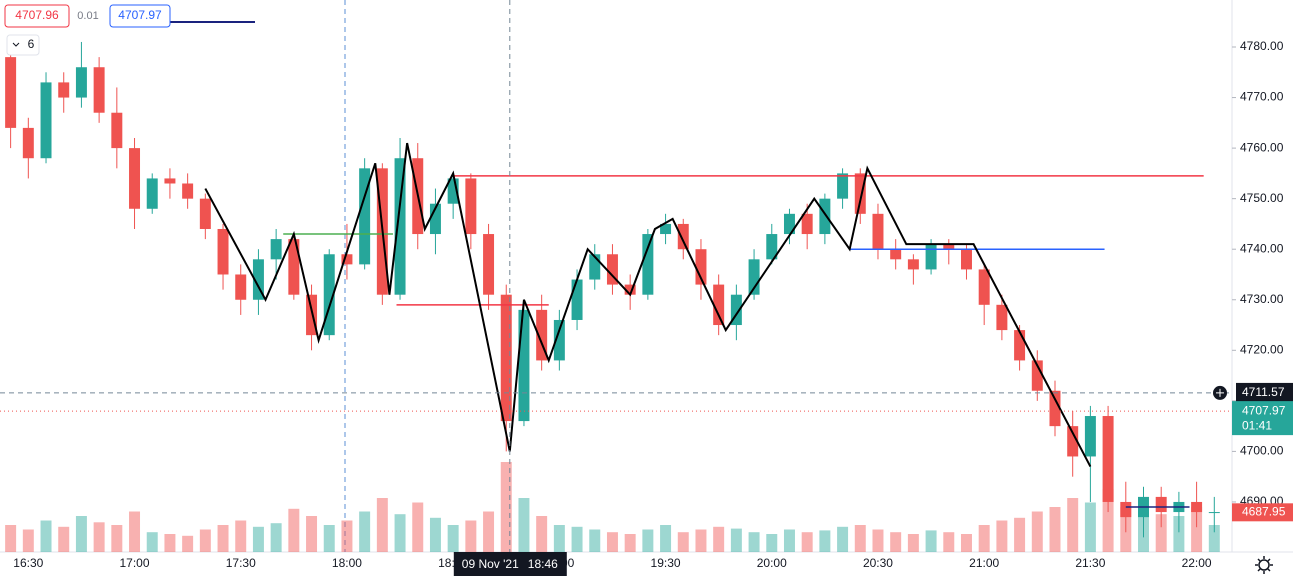  Describe the element at coordinates (1262, 451) in the screenshot. I see `y-tick-label: 4700.00` at that location.